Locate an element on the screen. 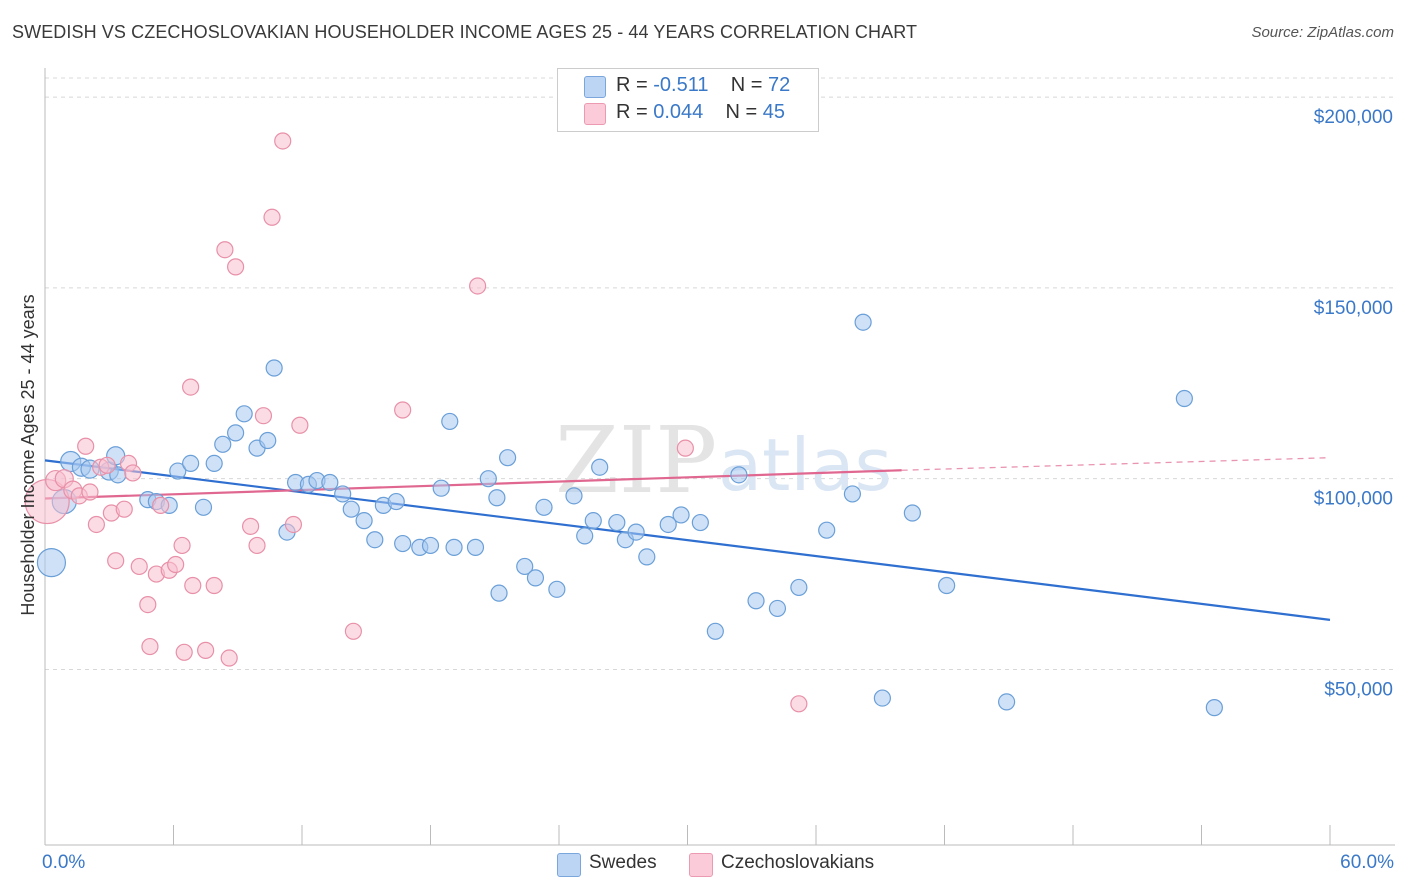  trend-line-czech-extension is located at coordinates (1116, 464).